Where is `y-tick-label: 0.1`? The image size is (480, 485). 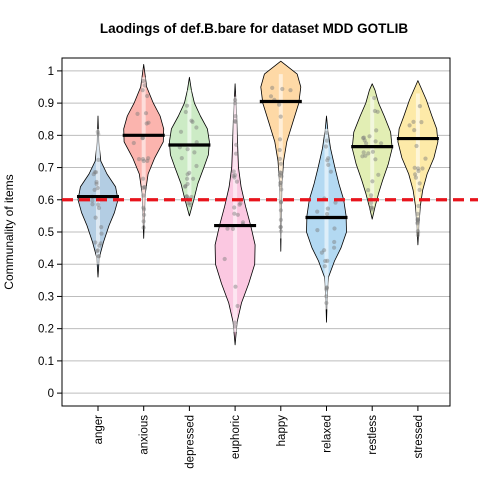
y-tick-label: 0.1 is located at coordinates (46, 362).